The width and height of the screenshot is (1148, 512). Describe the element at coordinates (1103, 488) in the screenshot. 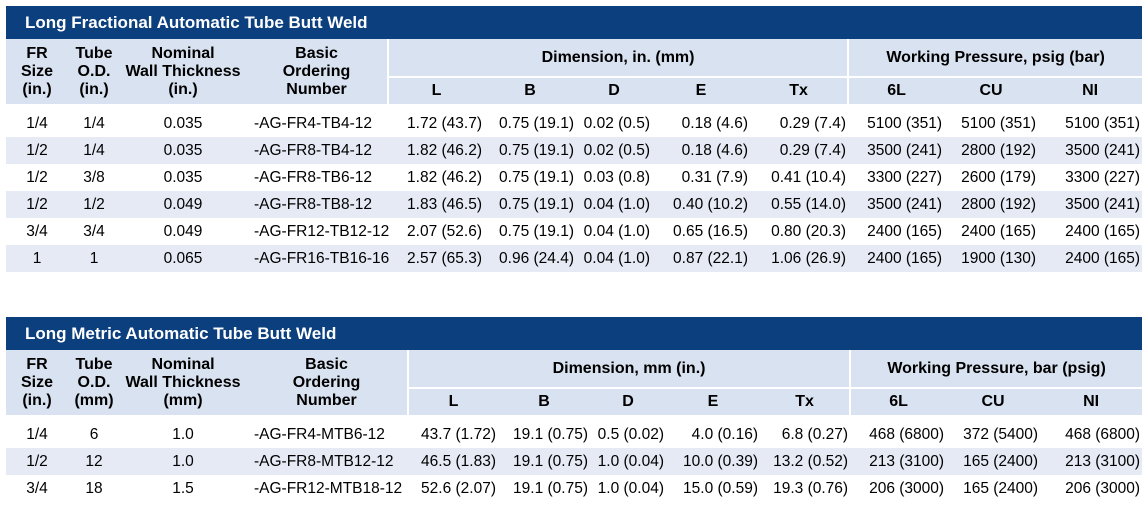

I see `cell-pressure-NI: 206 (3000)` at that location.